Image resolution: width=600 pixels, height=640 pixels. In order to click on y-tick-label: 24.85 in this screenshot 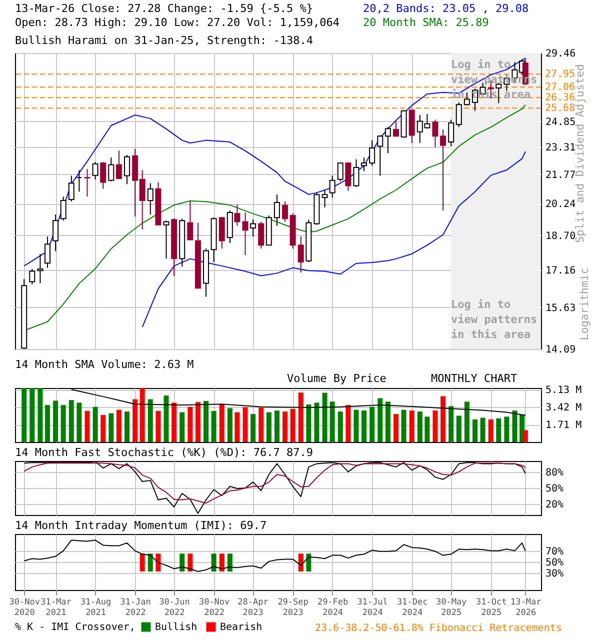, I will do `click(561, 122)`.